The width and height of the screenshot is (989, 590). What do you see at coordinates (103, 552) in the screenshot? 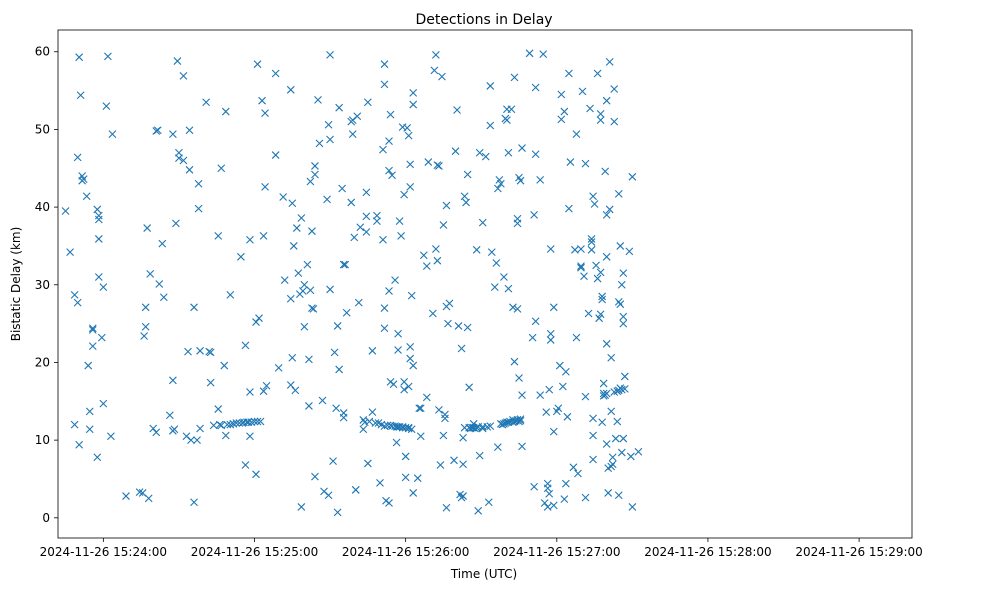
I see `x-tick-label: 2024-11-26 15:24:00` at bounding box center [103, 552].